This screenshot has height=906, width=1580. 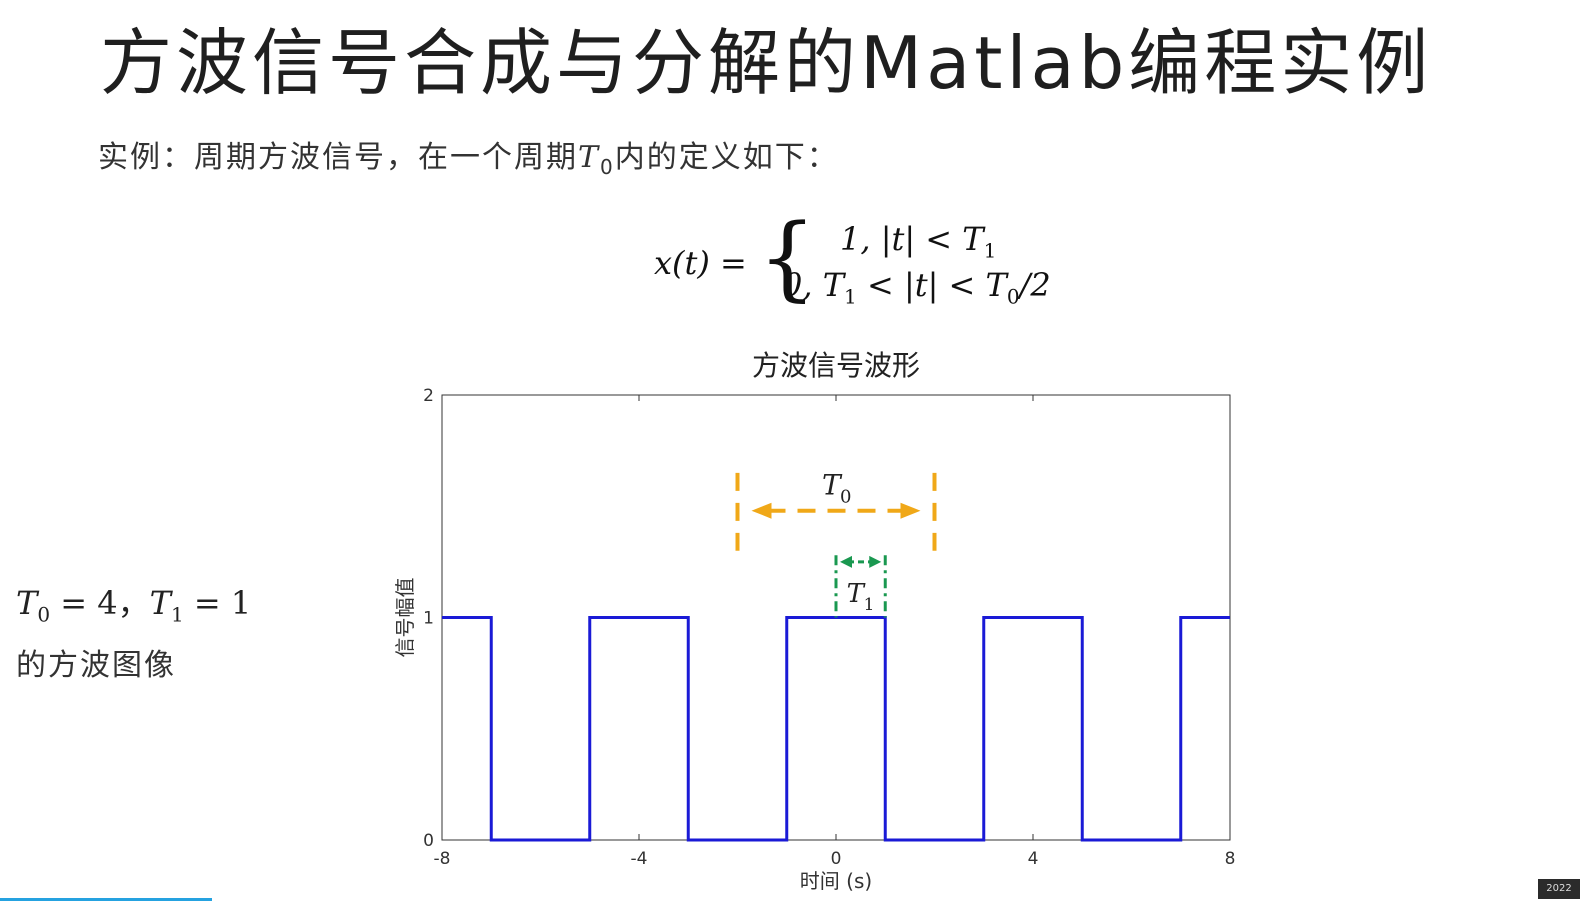 I want to click on T0-label: T, so click(x=832, y=485).